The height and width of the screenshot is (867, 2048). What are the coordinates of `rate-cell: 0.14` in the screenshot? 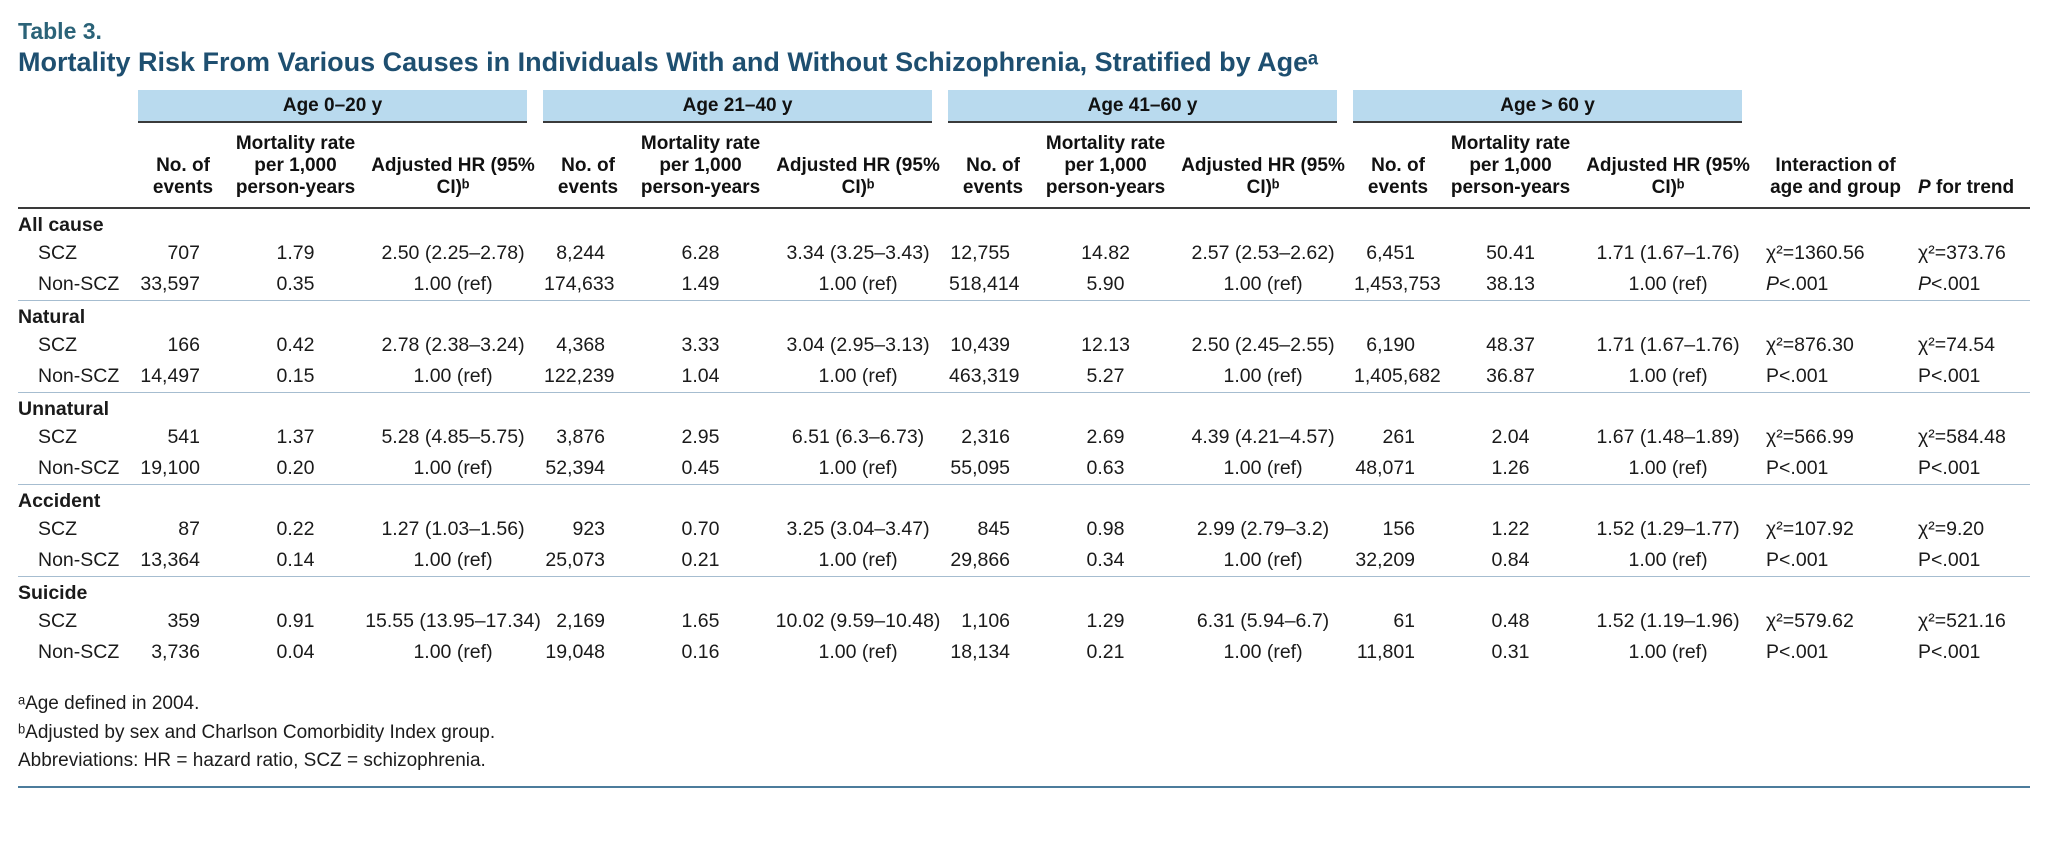 It's located at (295, 560).